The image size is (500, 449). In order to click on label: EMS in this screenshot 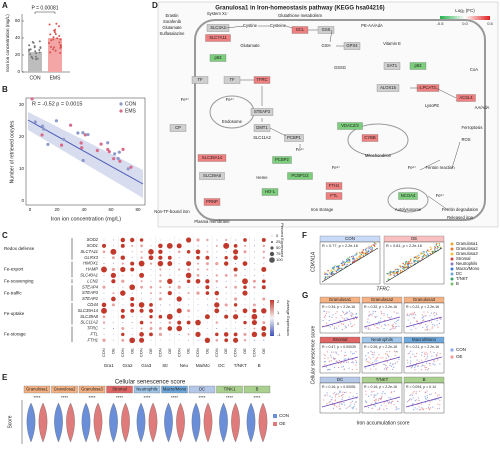, I will do `click(131, 111)`.